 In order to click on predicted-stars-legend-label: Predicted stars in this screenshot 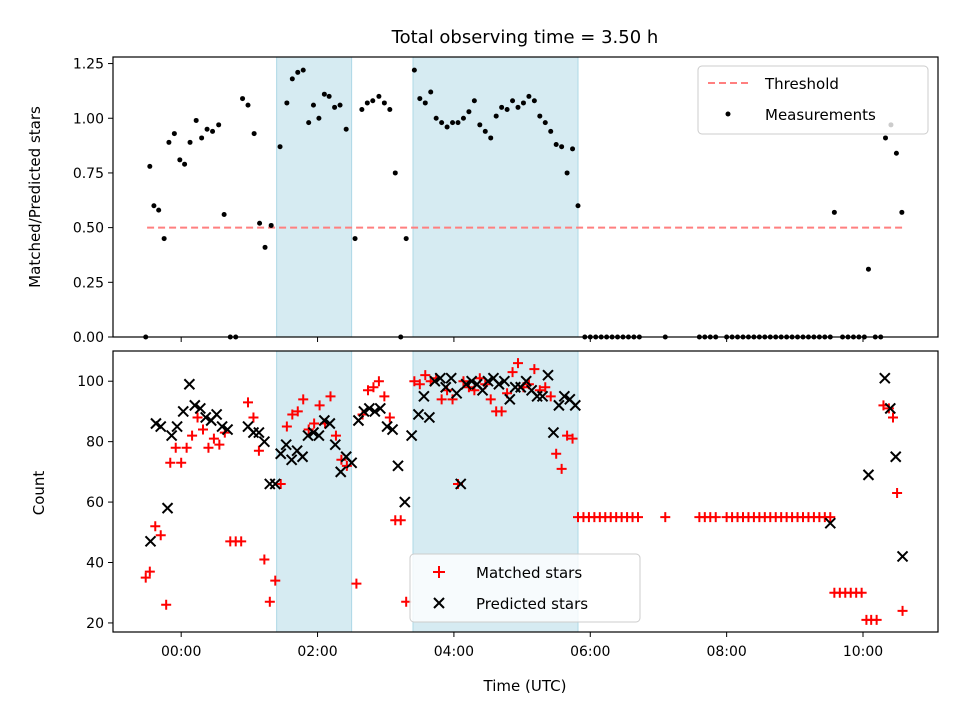, I will do `click(532, 604)`.